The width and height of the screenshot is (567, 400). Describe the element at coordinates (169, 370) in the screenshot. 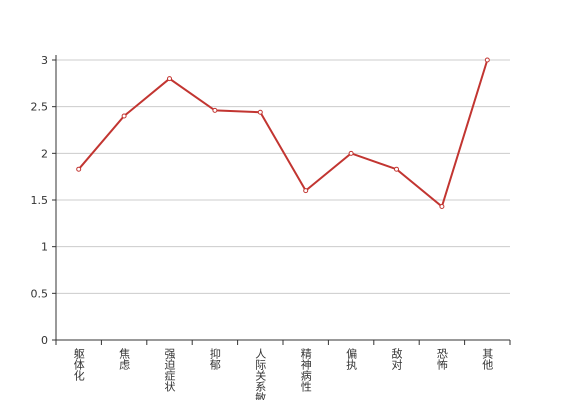

I see `x-tick-label: 强迫症状` at that location.